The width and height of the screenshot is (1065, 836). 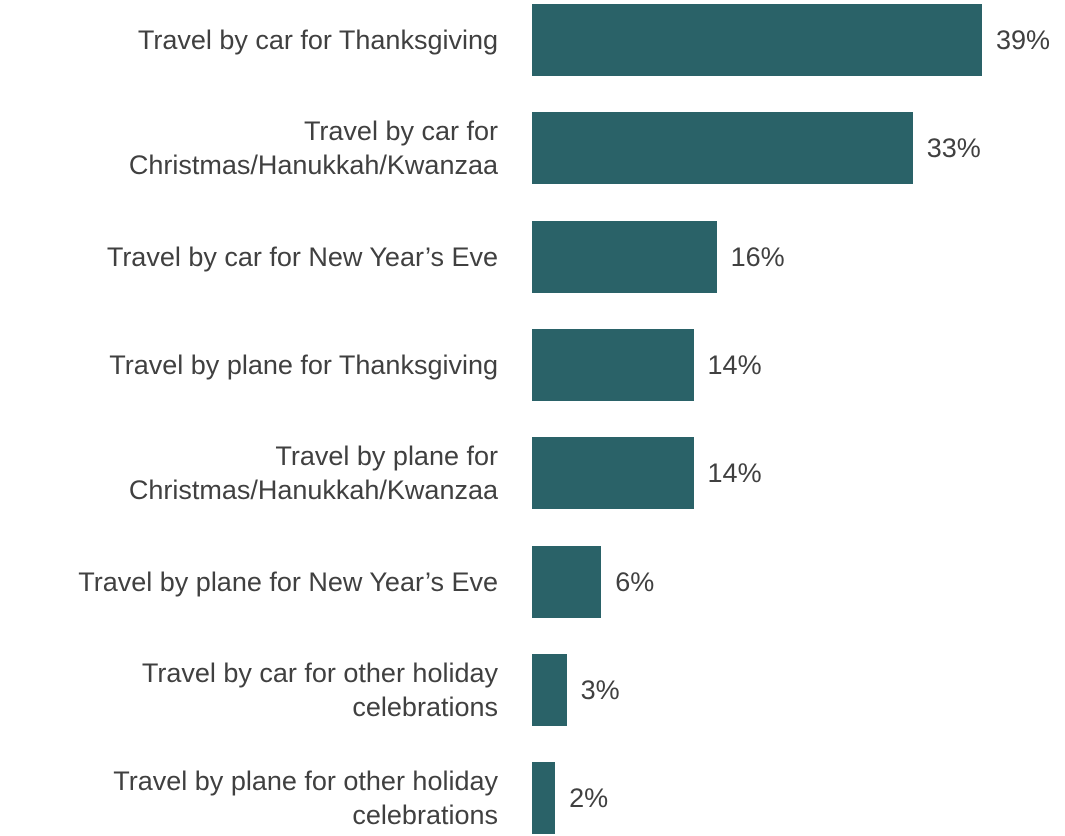 I want to click on category-label: Travel by car for Thanksgiving, so click(x=317, y=40).